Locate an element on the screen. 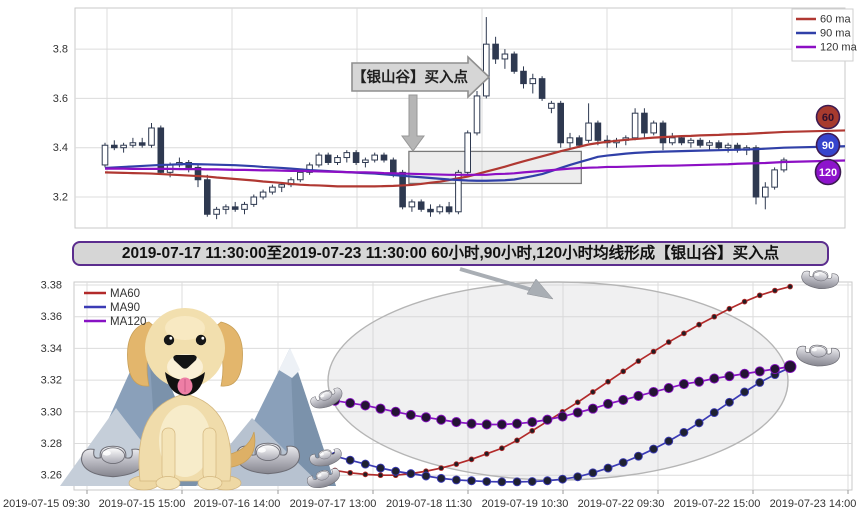 The height and width of the screenshot is (520, 858). legend-label: MA60 is located at coordinates (125, 294).